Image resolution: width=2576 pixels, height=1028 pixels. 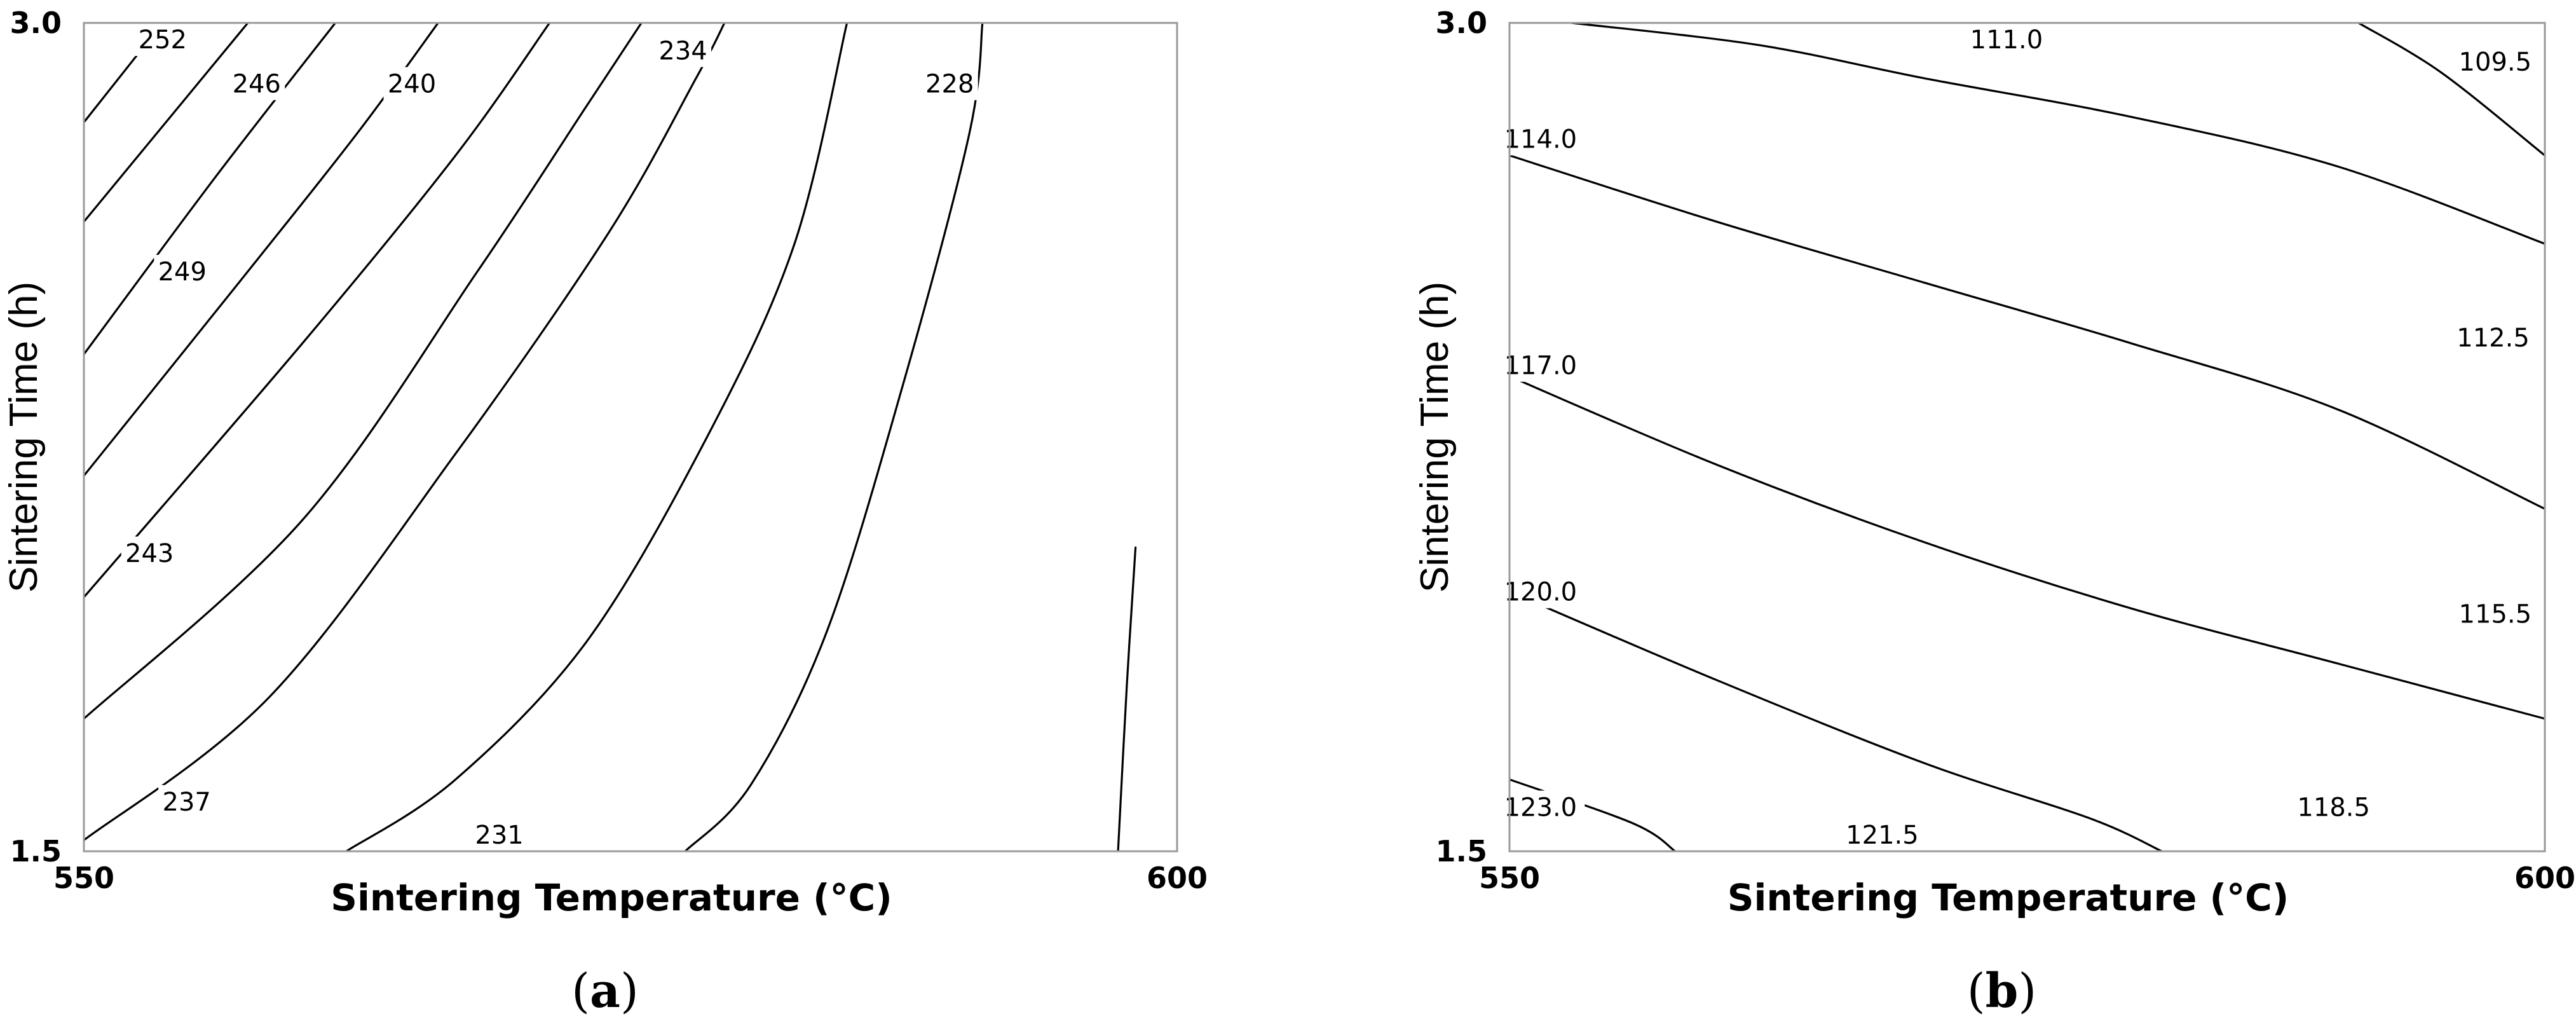 I want to click on contour-label: 121.5, so click(x=1882, y=835).